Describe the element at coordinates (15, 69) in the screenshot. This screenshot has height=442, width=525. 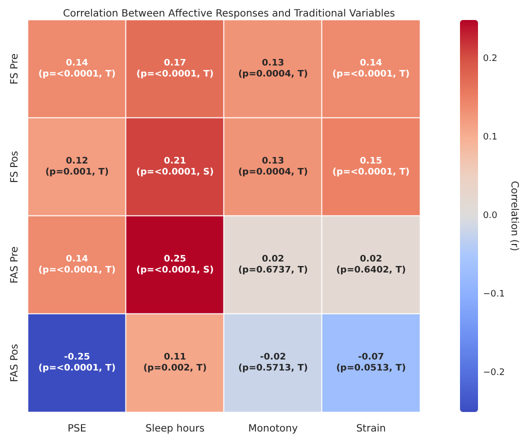
I see `y-tick-label: FS Pre` at that location.